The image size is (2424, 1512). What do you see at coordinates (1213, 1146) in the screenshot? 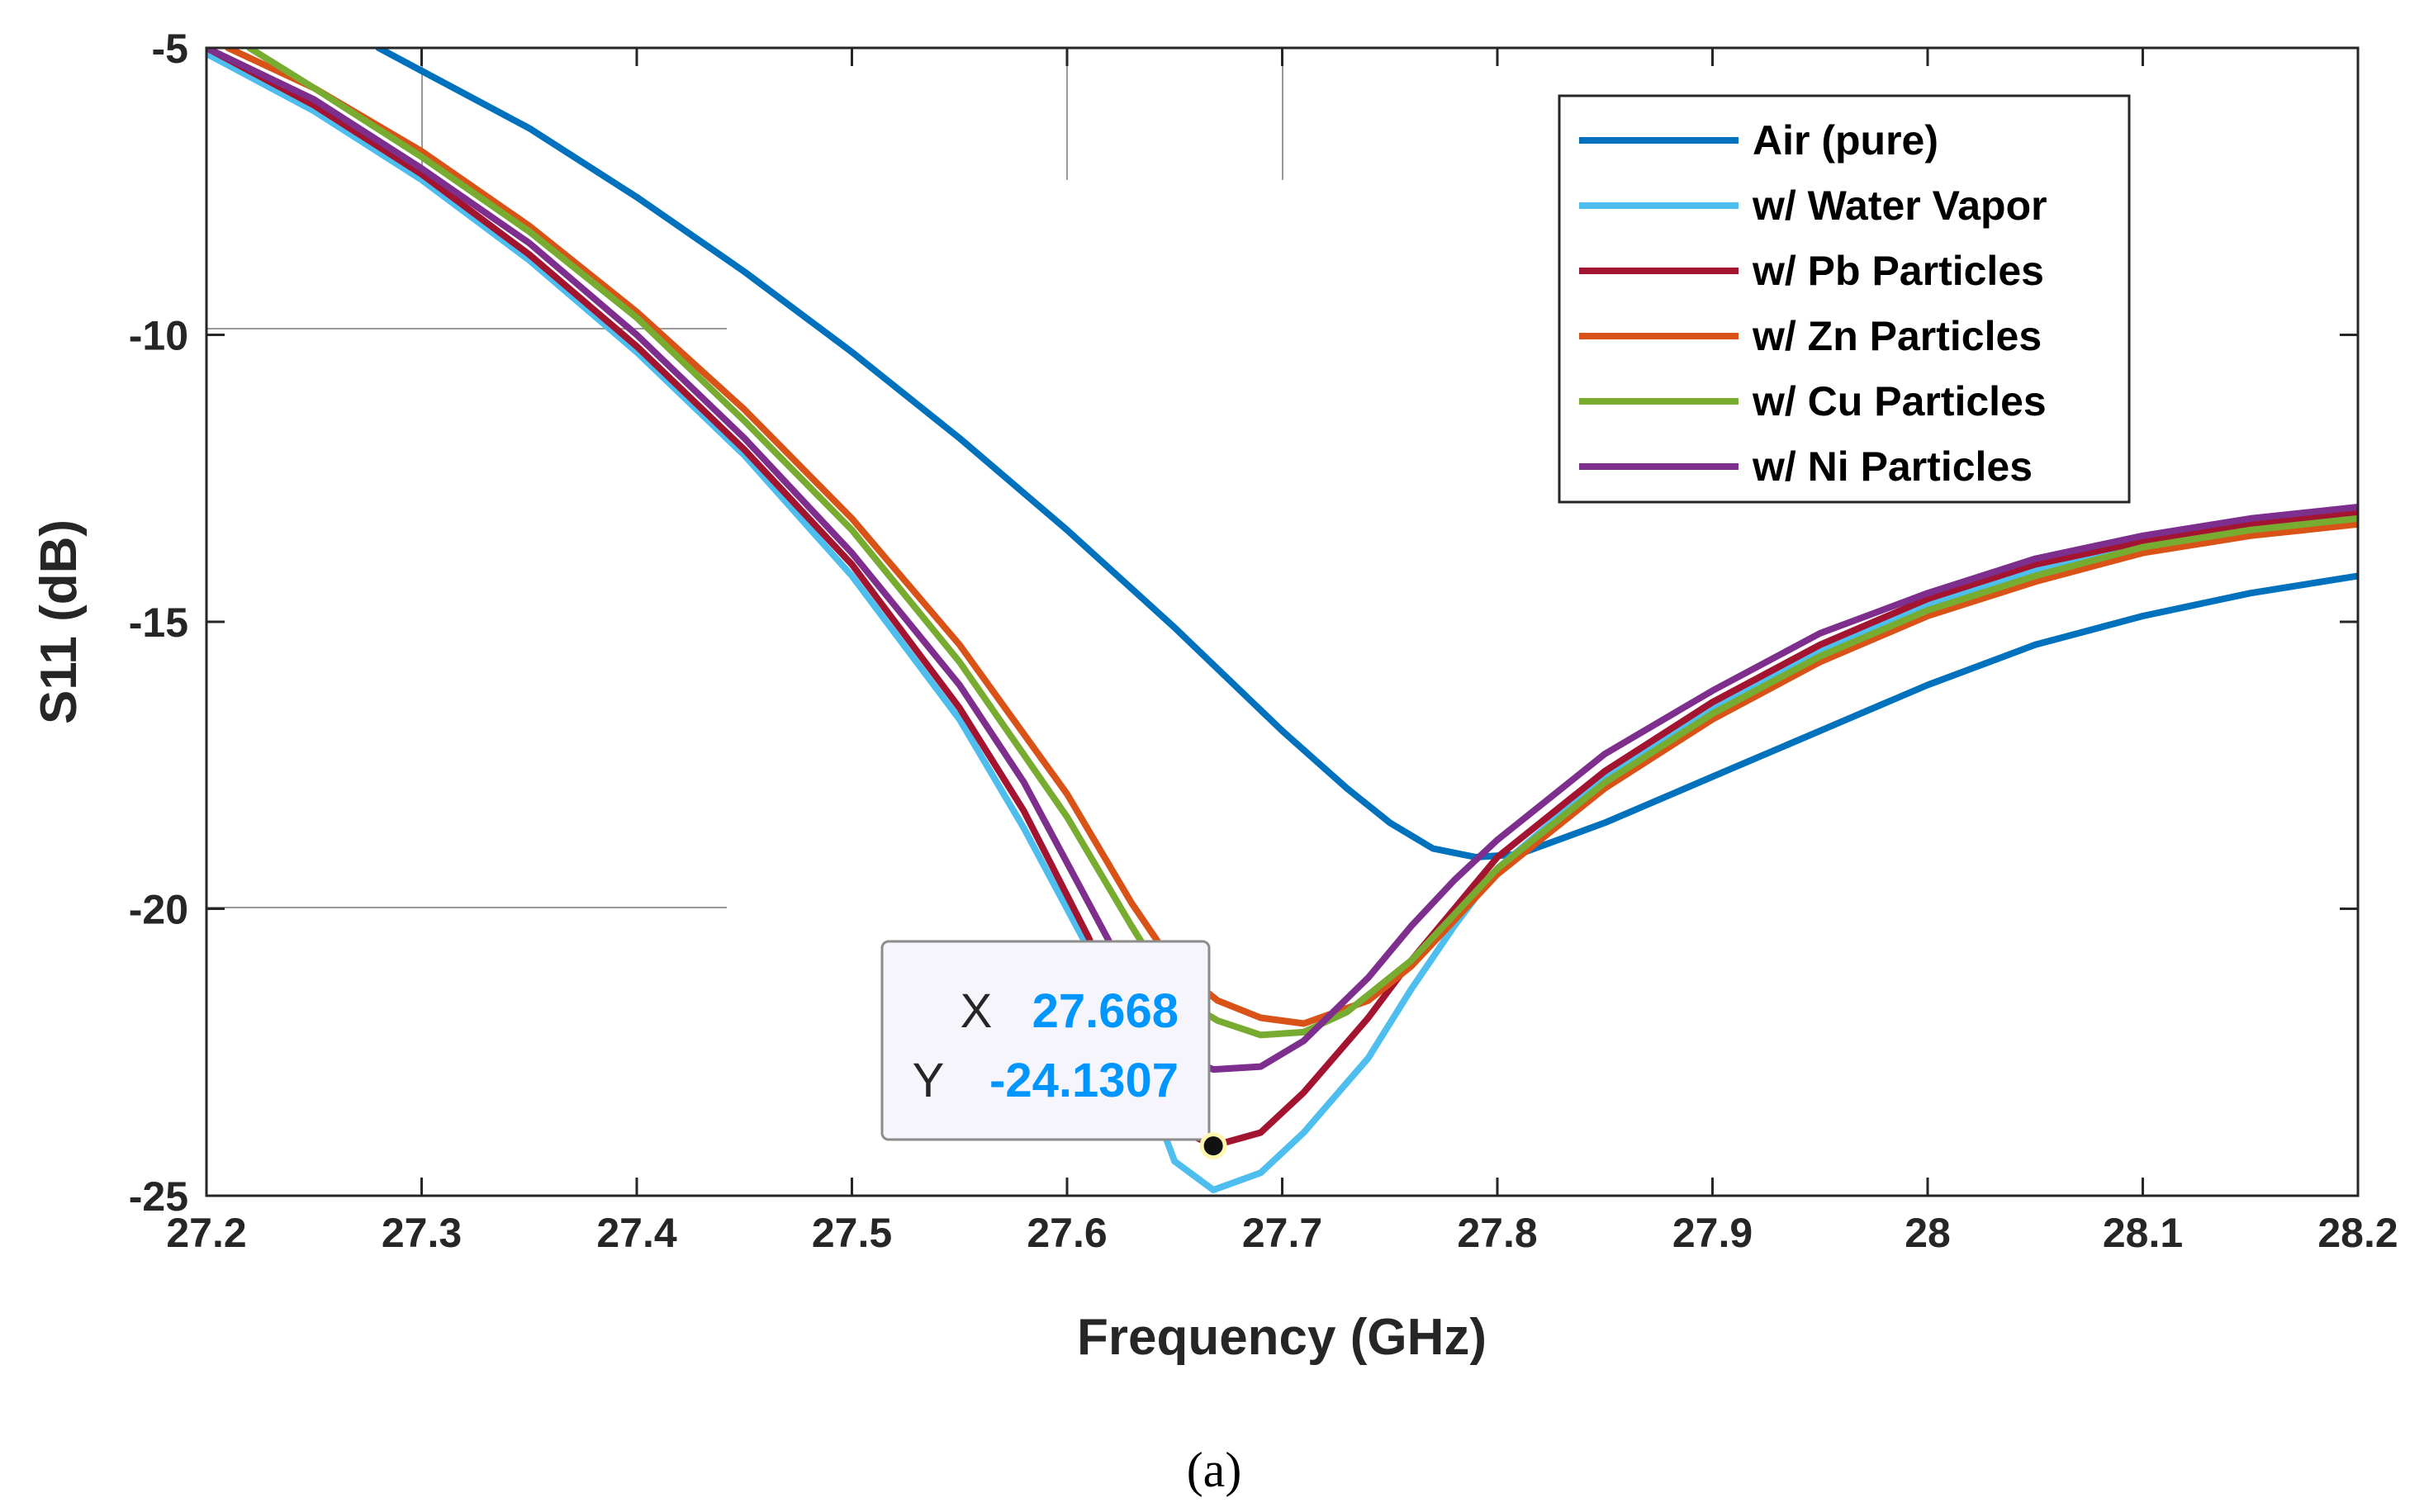
I see `datatip-marker` at bounding box center [1213, 1146].